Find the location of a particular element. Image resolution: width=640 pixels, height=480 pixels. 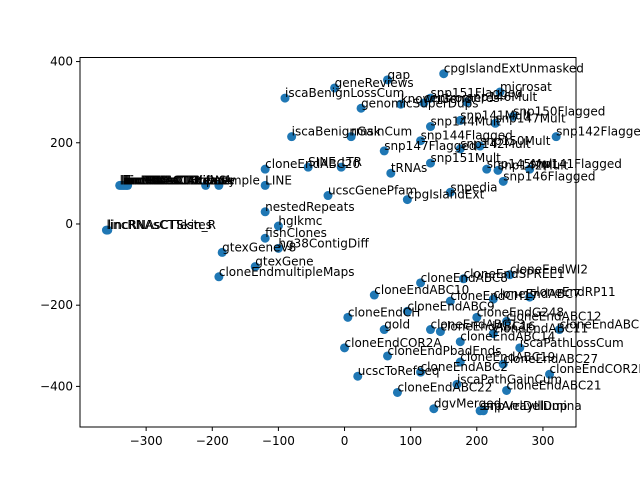

point-label: cloneEndSPREE1 is located at coordinates (514, 274).